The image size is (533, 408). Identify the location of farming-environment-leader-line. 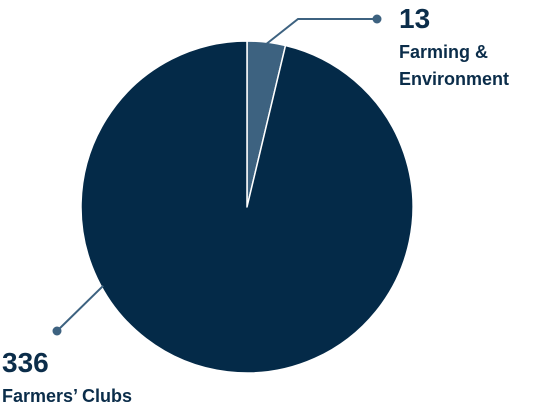
(321, 31).